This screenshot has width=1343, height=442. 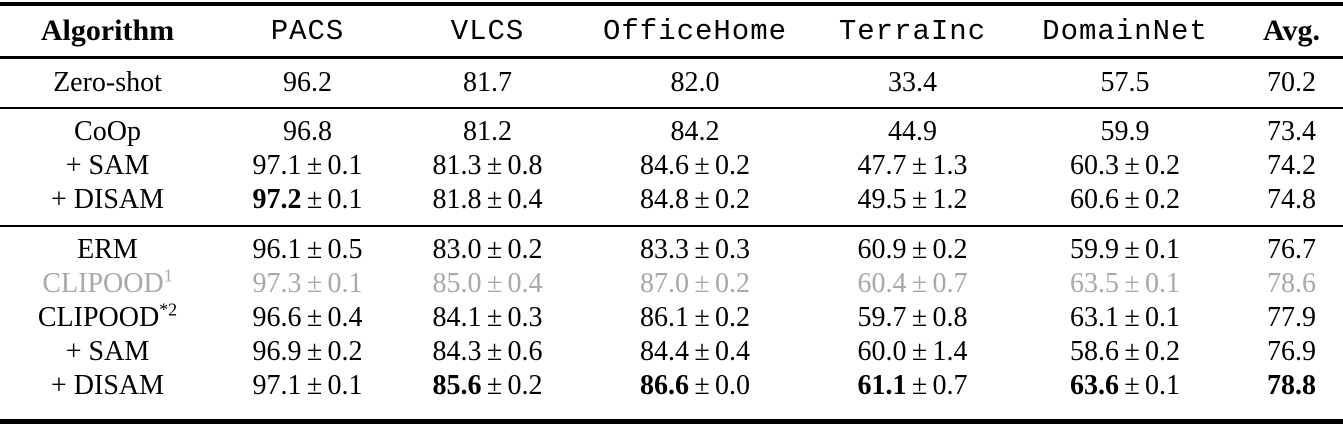 What do you see at coordinates (457, 351) in the screenshot?
I see `mean-value: 84.3` at bounding box center [457, 351].